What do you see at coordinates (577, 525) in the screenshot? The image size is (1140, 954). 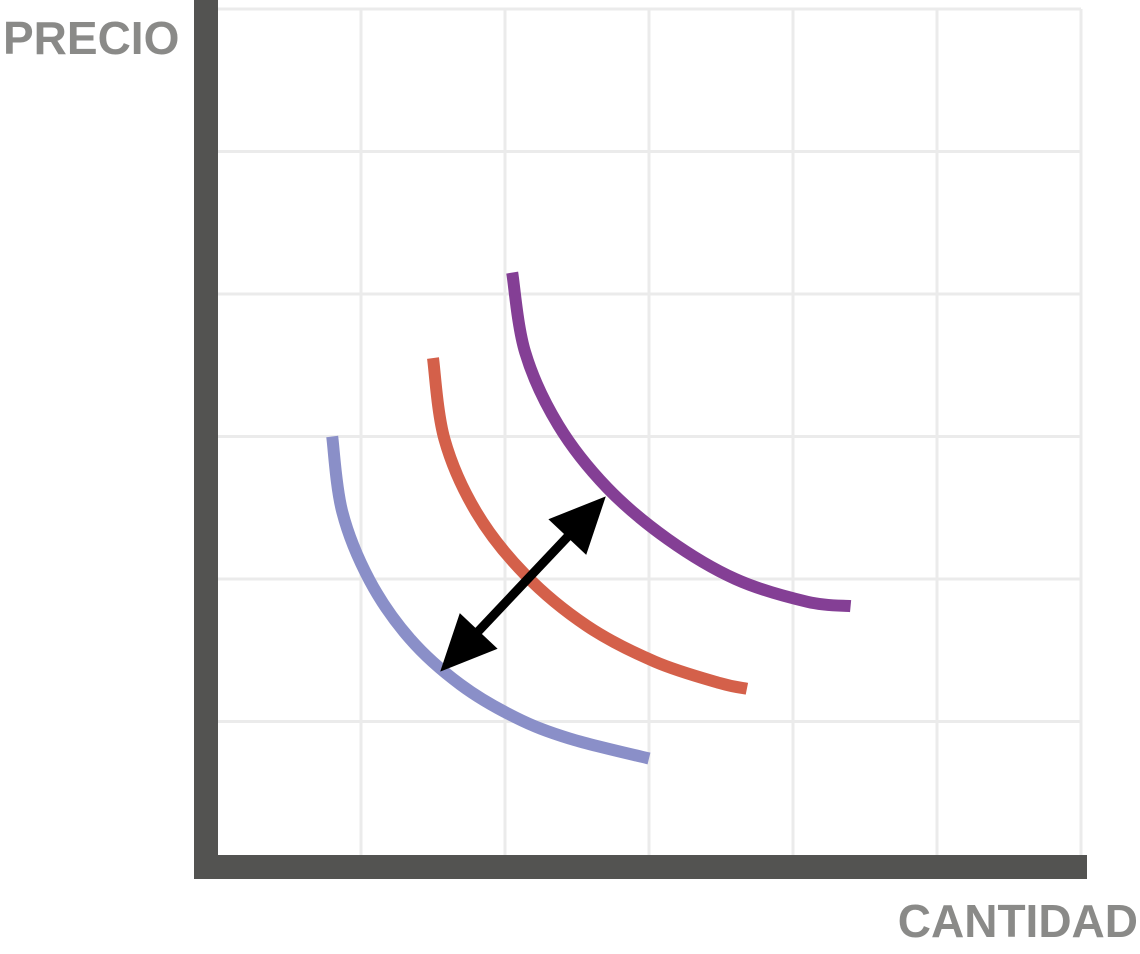 I see `arrow-head-right` at bounding box center [577, 525].